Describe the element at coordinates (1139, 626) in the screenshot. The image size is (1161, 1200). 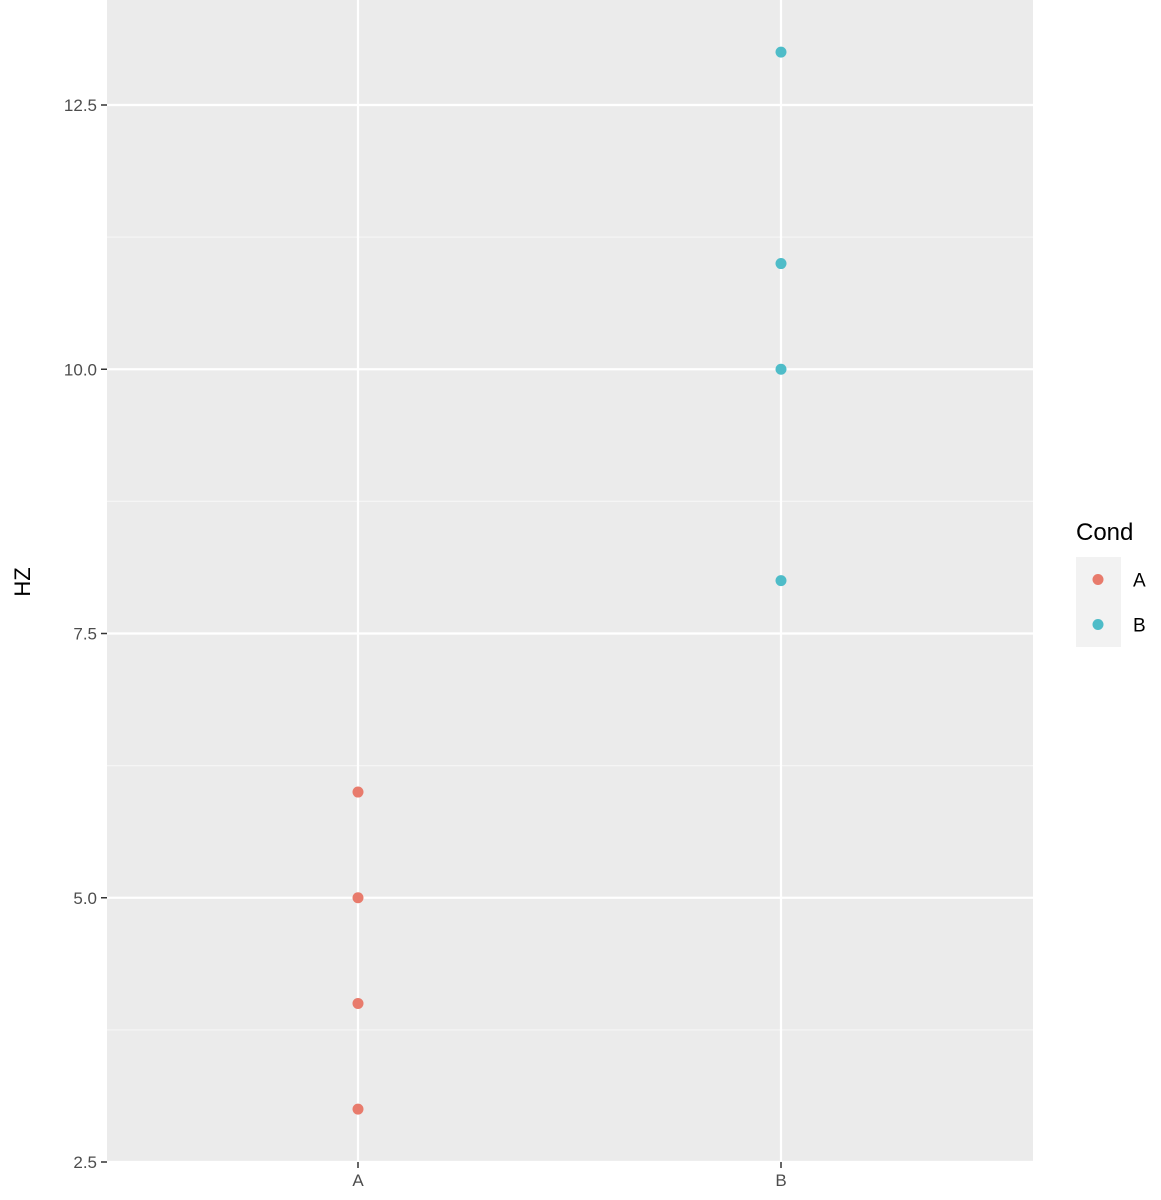
I see `legend-label: B` at that location.